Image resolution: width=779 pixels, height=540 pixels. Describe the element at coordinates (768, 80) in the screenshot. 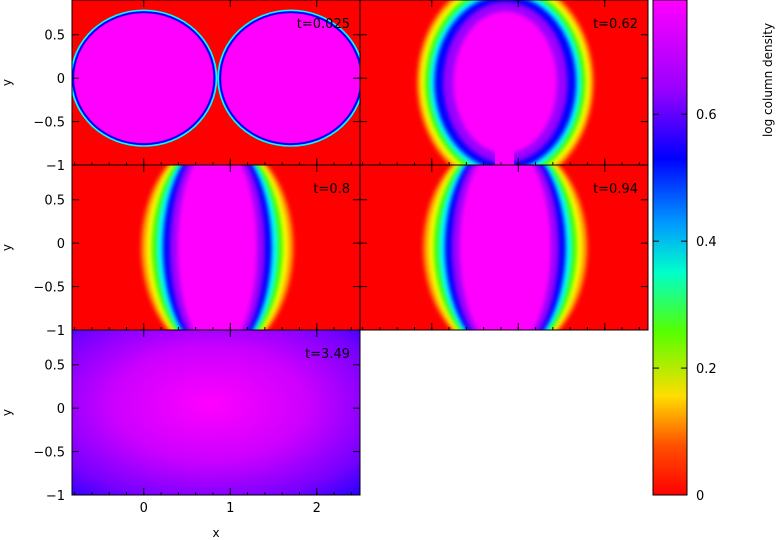

I see `colorbar-label: log column density` at that location.